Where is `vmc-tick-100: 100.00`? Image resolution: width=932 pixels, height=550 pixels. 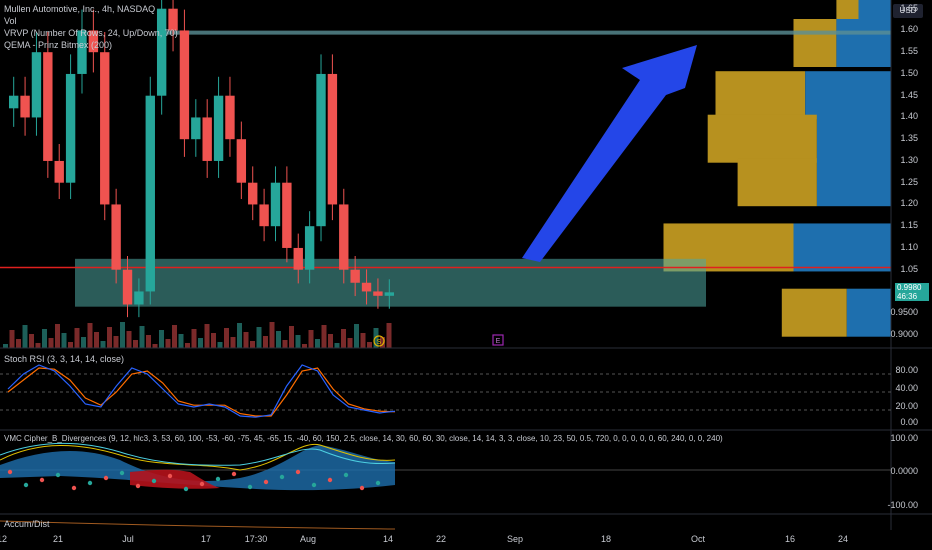 vmc-tick-100: 100.00 is located at coordinates (904, 438).